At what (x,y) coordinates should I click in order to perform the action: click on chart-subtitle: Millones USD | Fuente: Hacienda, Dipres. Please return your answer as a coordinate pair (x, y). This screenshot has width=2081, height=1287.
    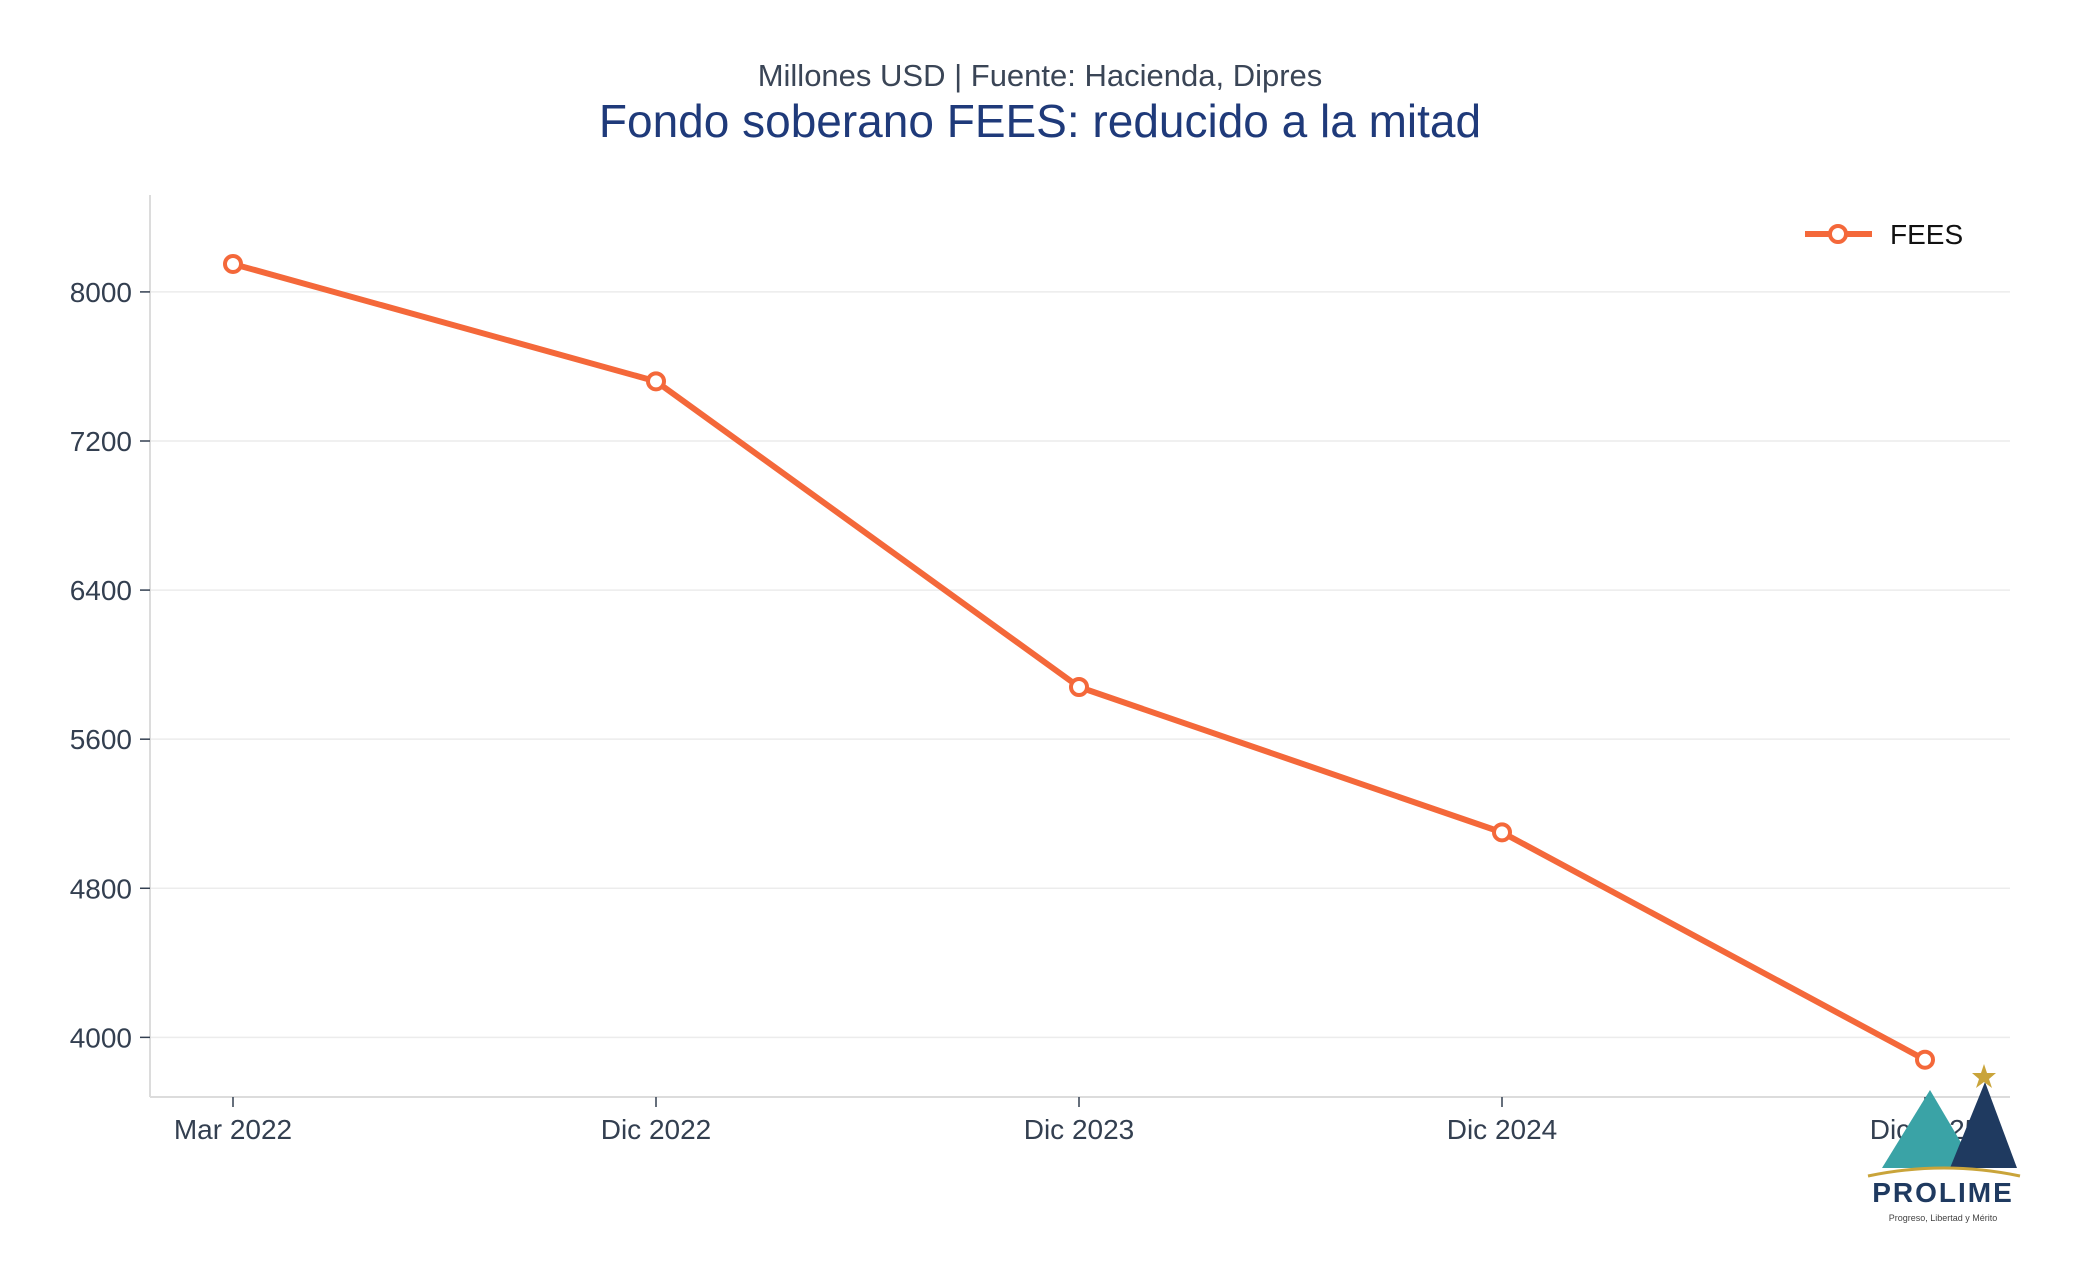
    Looking at the image, I should click on (1040, 75).